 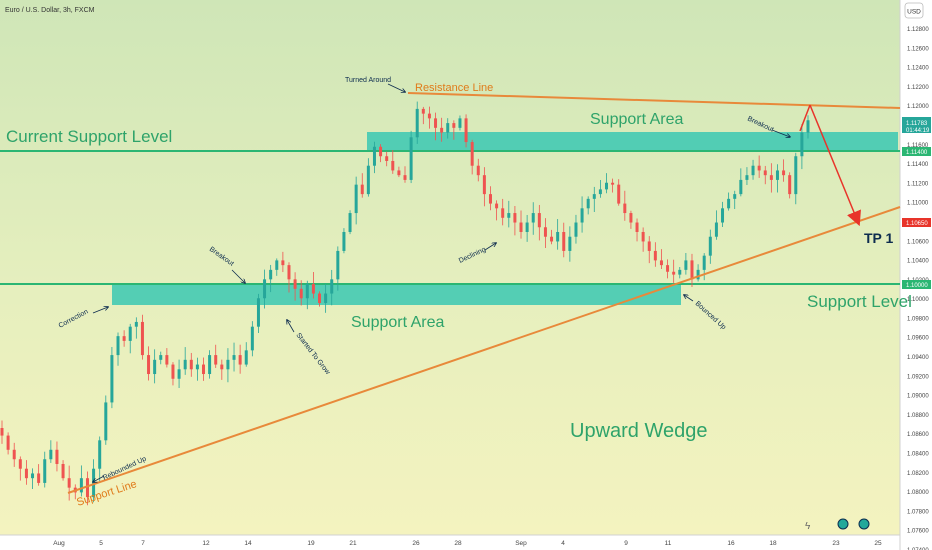 What do you see at coordinates (626, 543) in the screenshot?
I see `x-tick-label: 9` at bounding box center [626, 543].